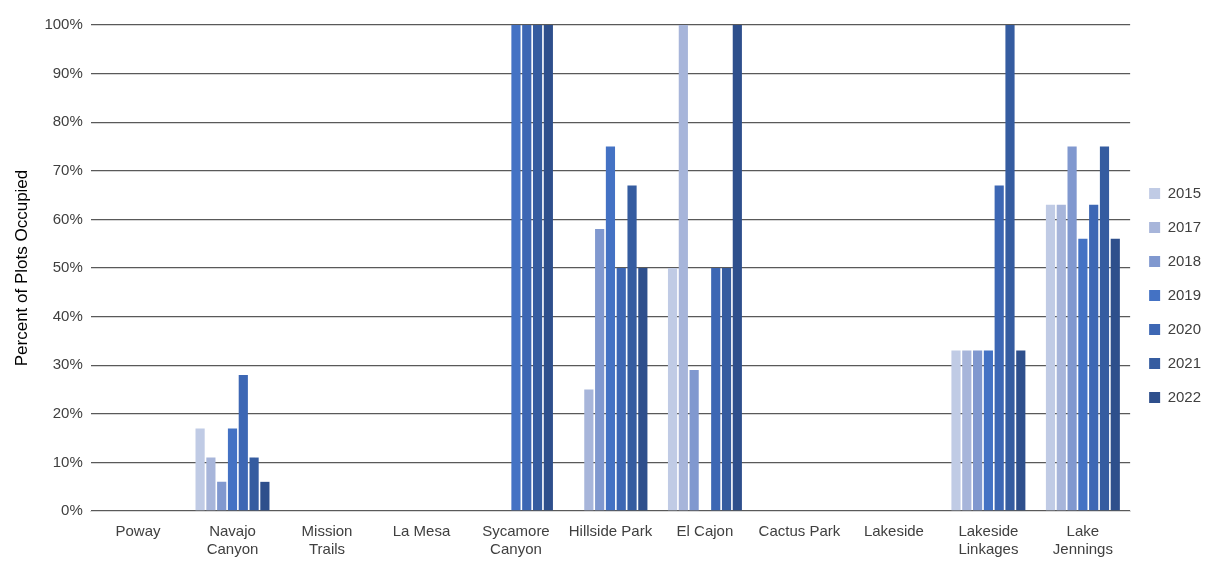  Describe the element at coordinates (705, 531) in the screenshot. I see `x-tick-label: El Cajon` at that location.